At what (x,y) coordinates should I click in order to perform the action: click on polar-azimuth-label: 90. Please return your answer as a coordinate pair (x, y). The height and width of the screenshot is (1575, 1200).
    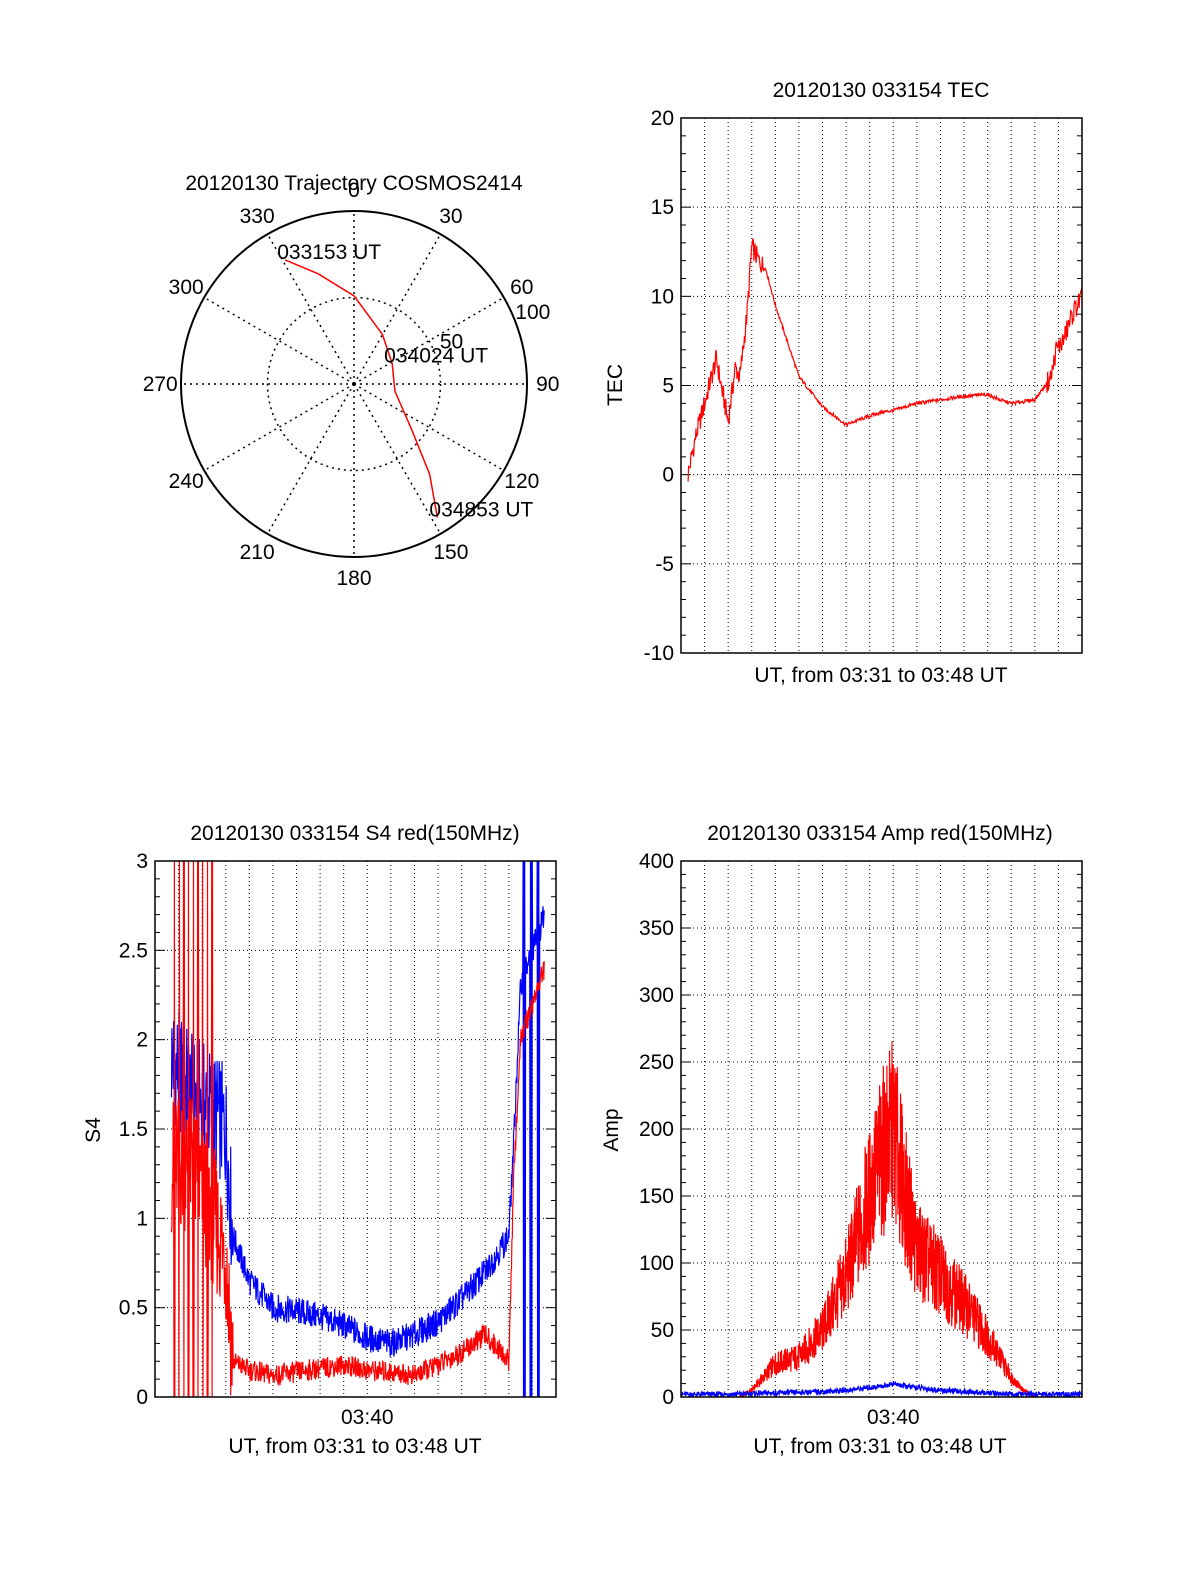
    Looking at the image, I should click on (547, 384).